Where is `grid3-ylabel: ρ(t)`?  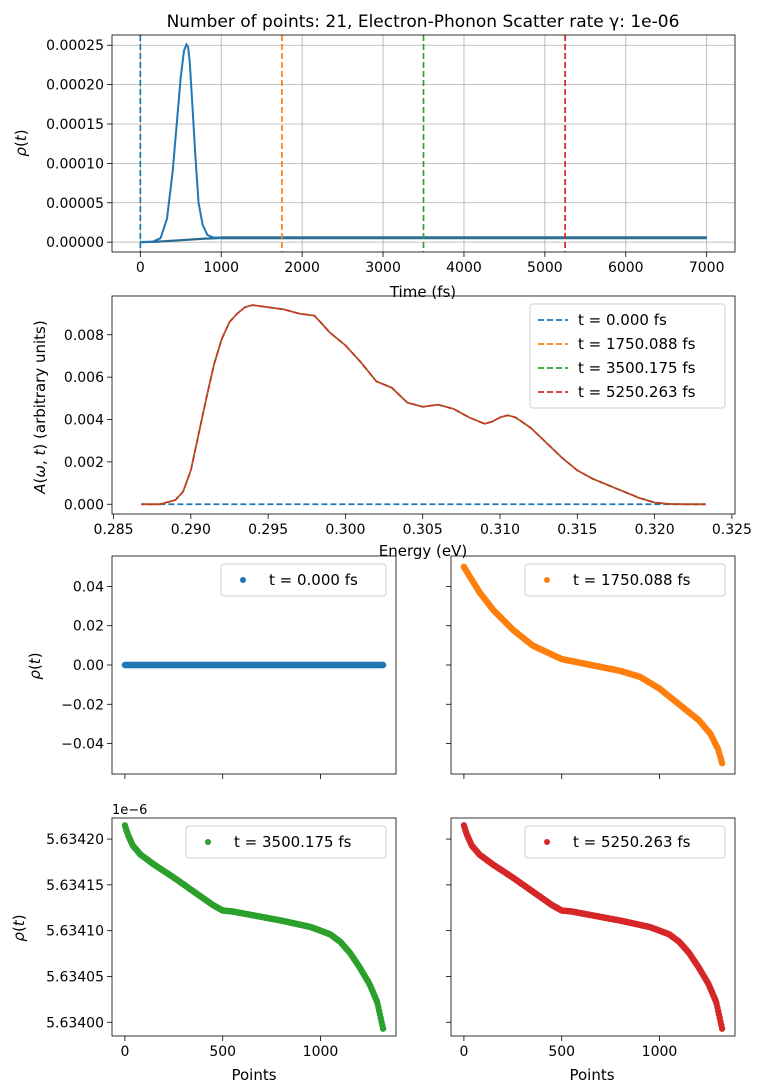
grid3-ylabel: ρ(t) is located at coordinates (19, 927).